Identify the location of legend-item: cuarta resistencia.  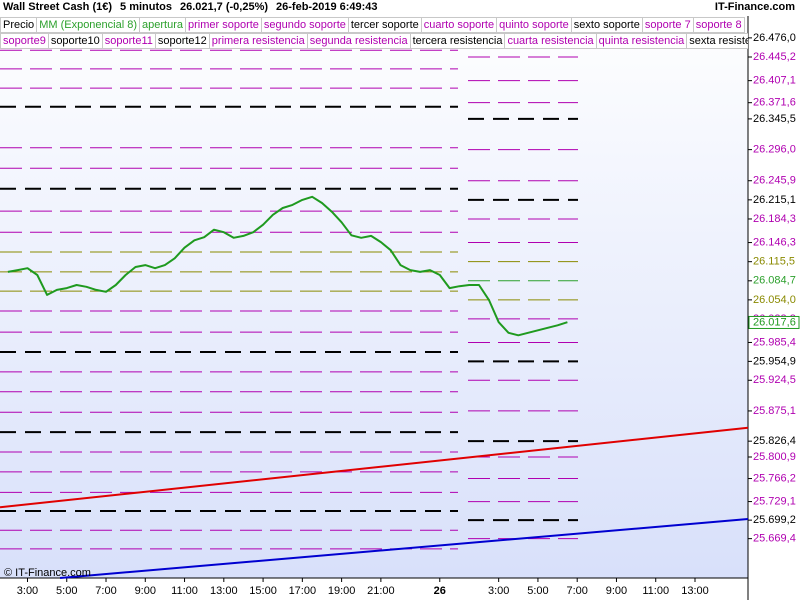
(550, 41).